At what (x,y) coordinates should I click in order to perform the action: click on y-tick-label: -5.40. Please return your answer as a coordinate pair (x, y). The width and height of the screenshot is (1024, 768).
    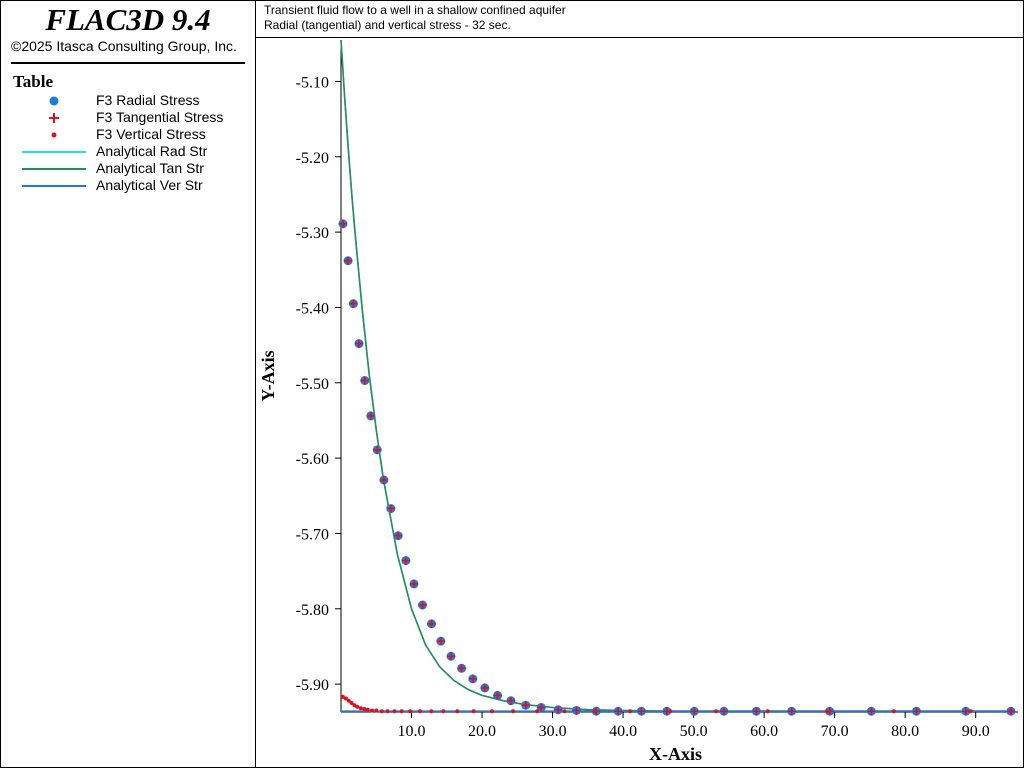
    Looking at the image, I should click on (312, 308).